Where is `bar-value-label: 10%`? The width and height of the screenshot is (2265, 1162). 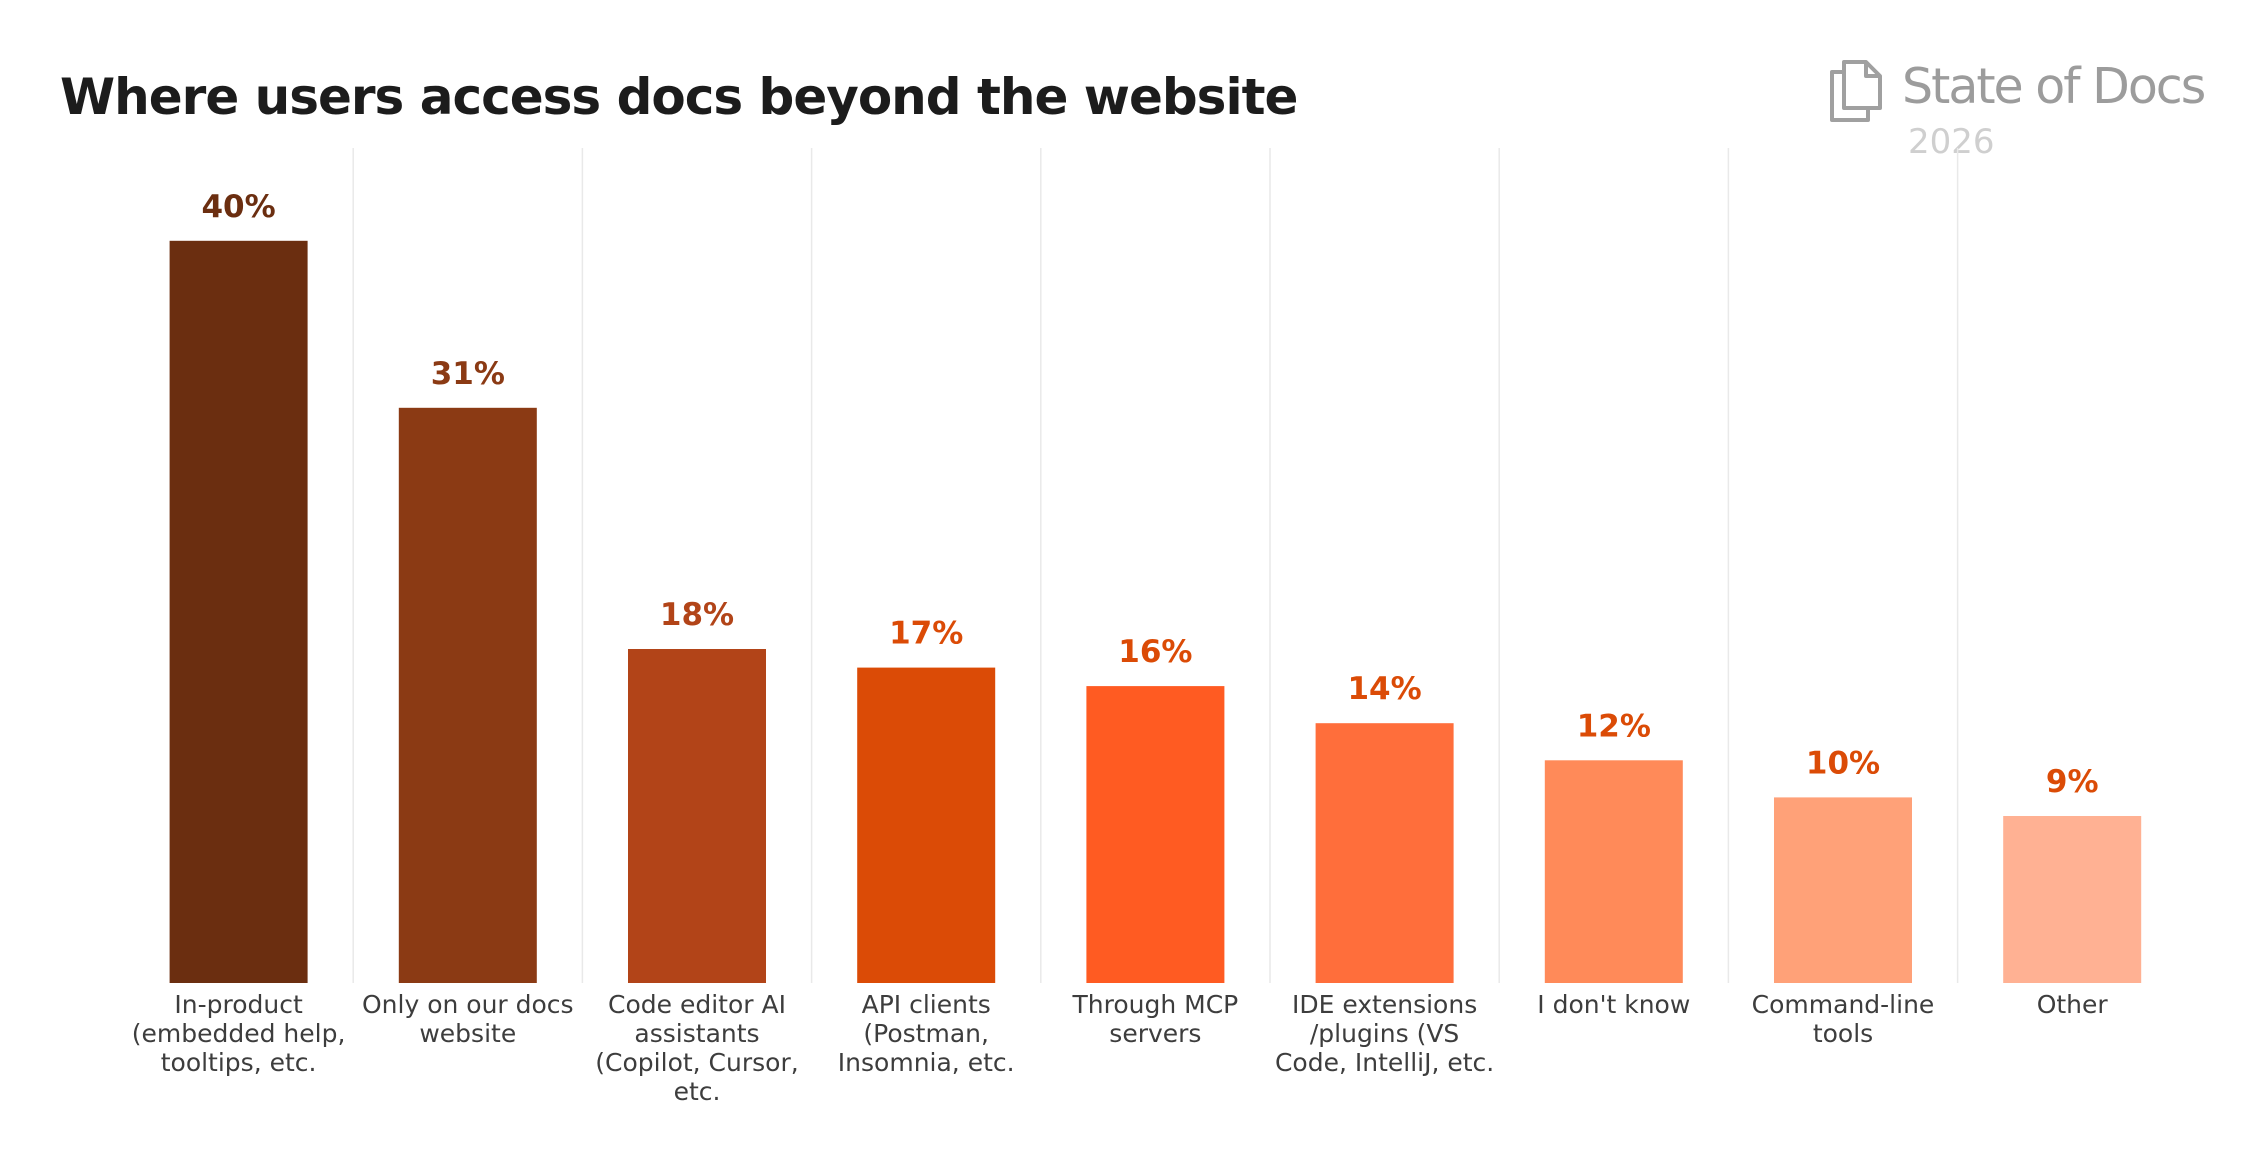
bar-value-label: 10% is located at coordinates (1843, 763).